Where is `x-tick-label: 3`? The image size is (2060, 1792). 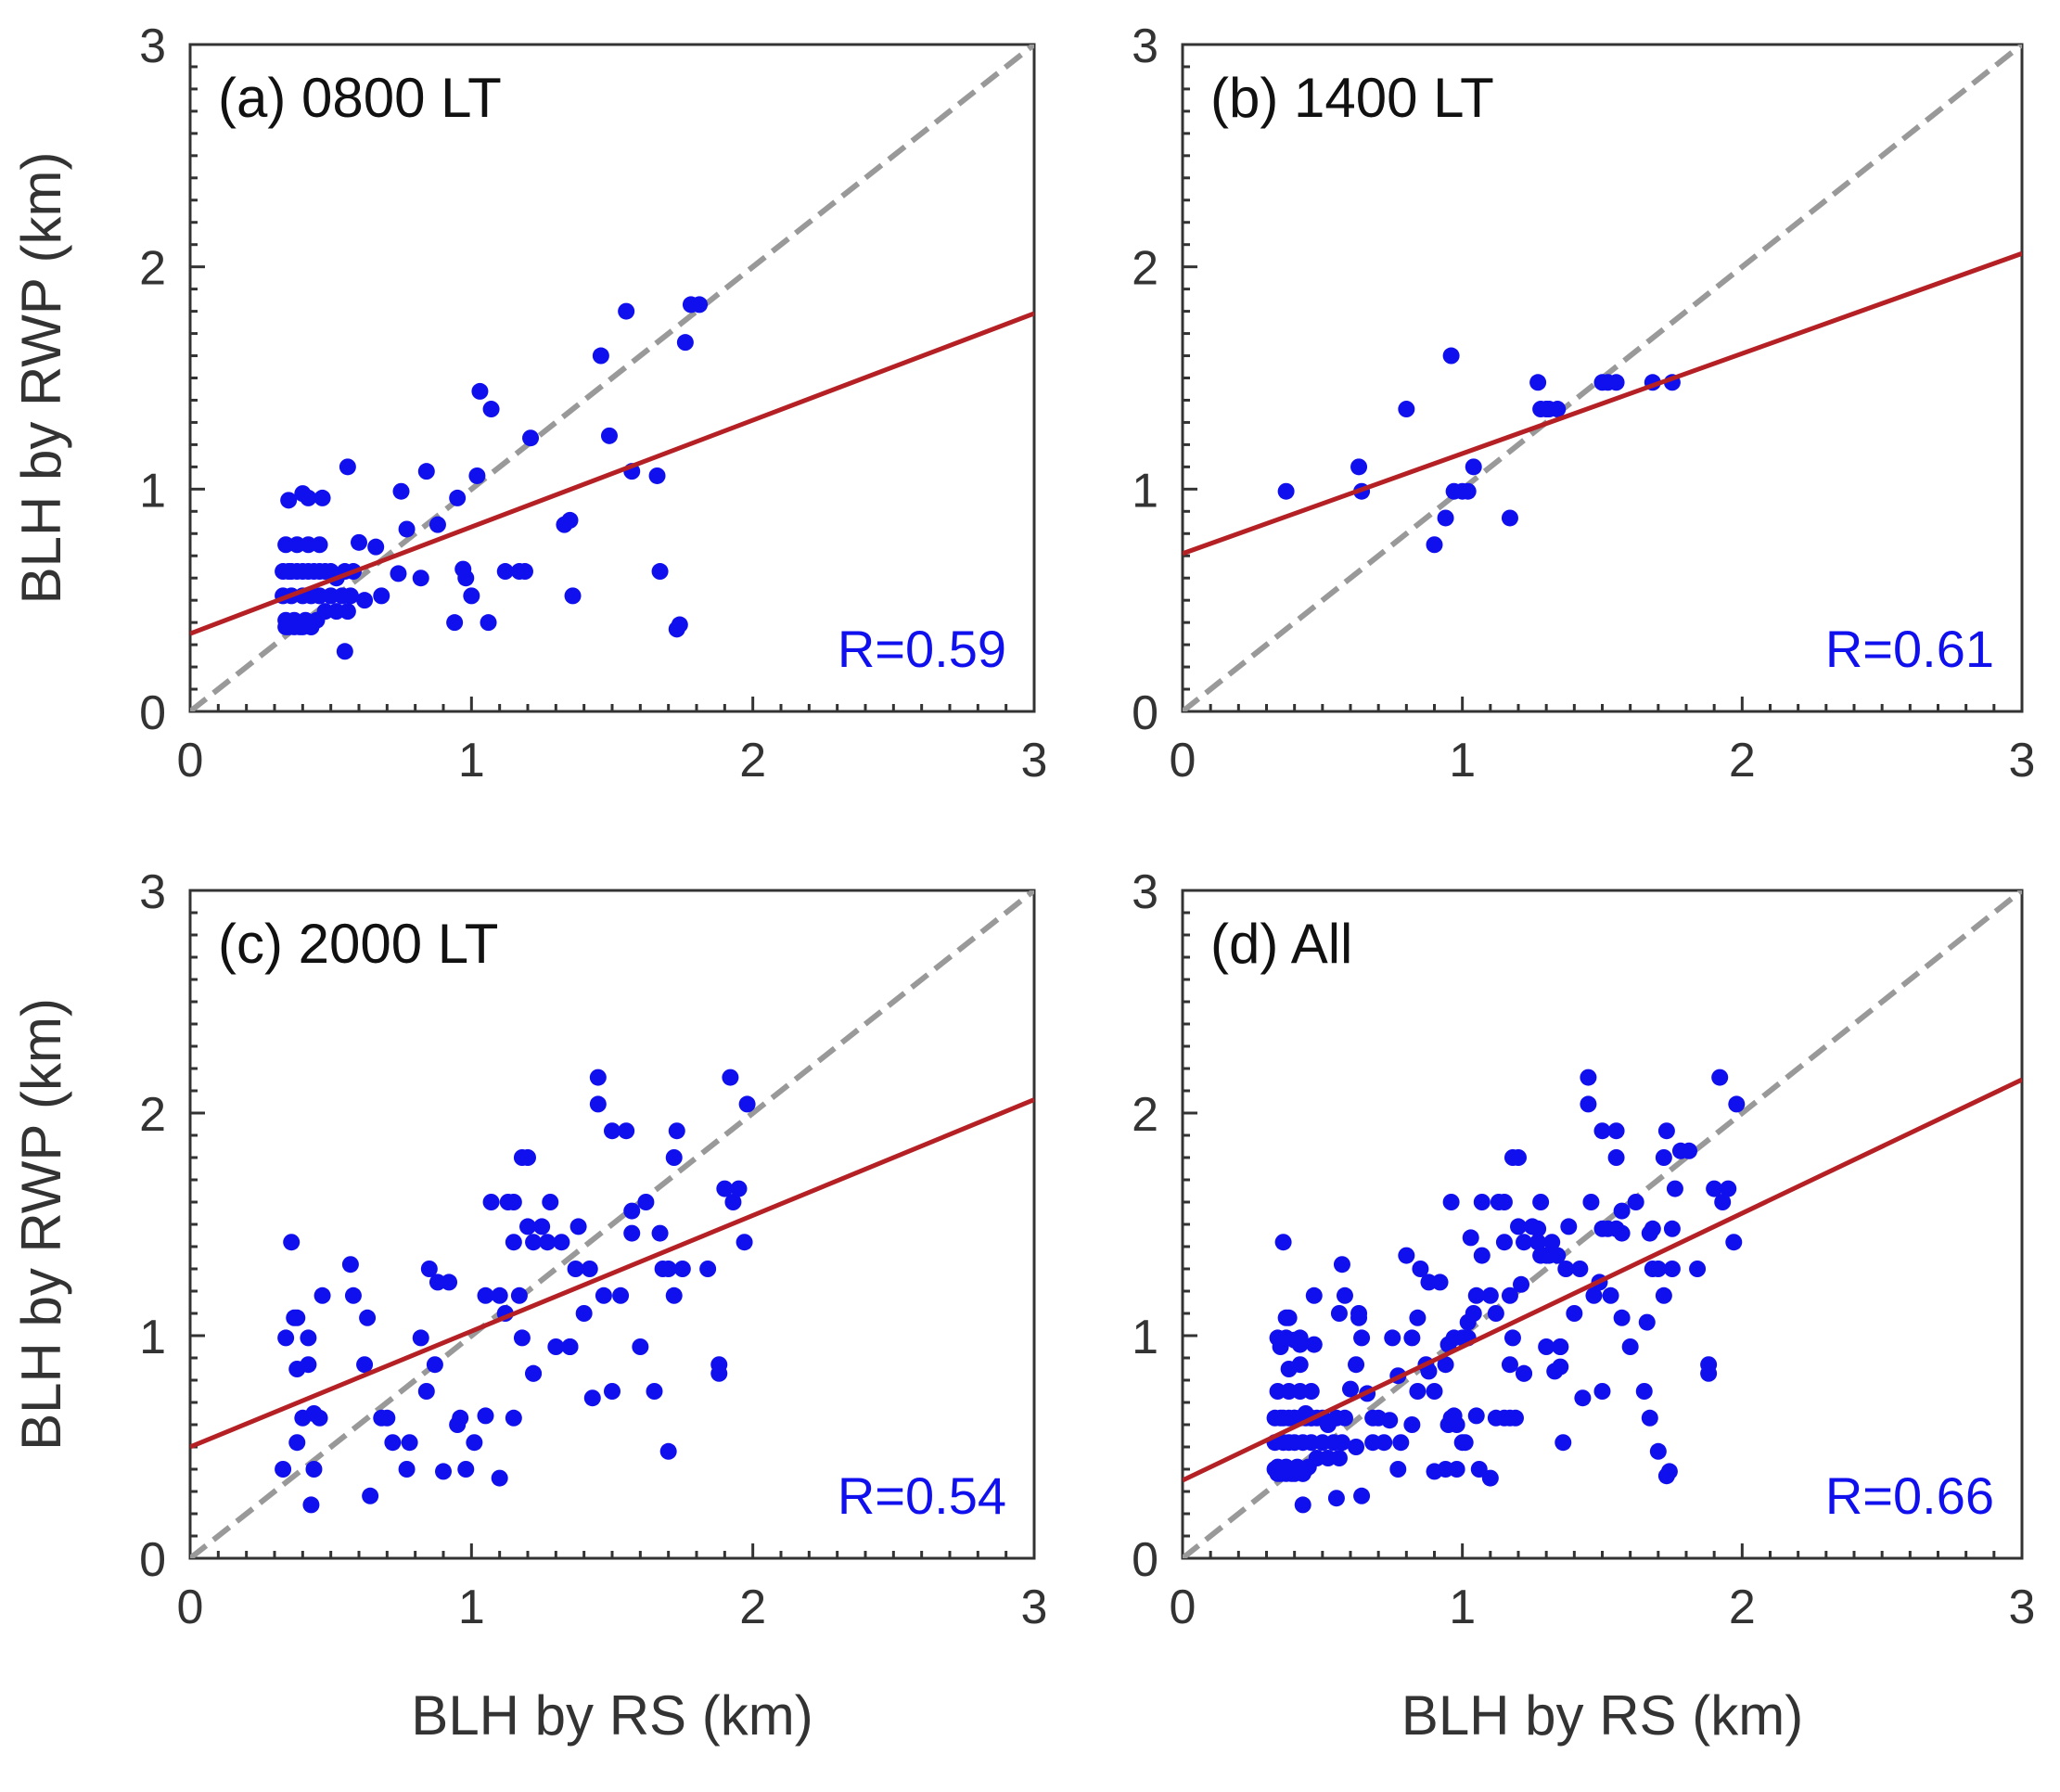 x-tick-label: 3 is located at coordinates (2022, 760).